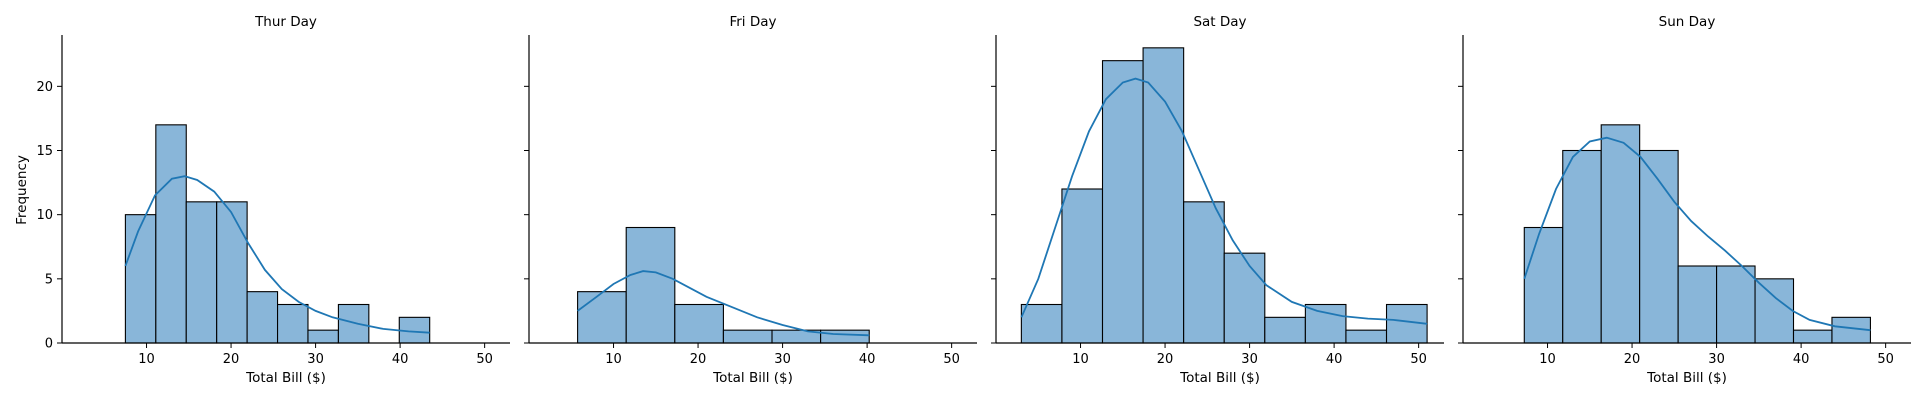  What do you see at coordinates (22, 190) in the screenshot?
I see `y-axis-label: Frequency` at bounding box center [22, 190].